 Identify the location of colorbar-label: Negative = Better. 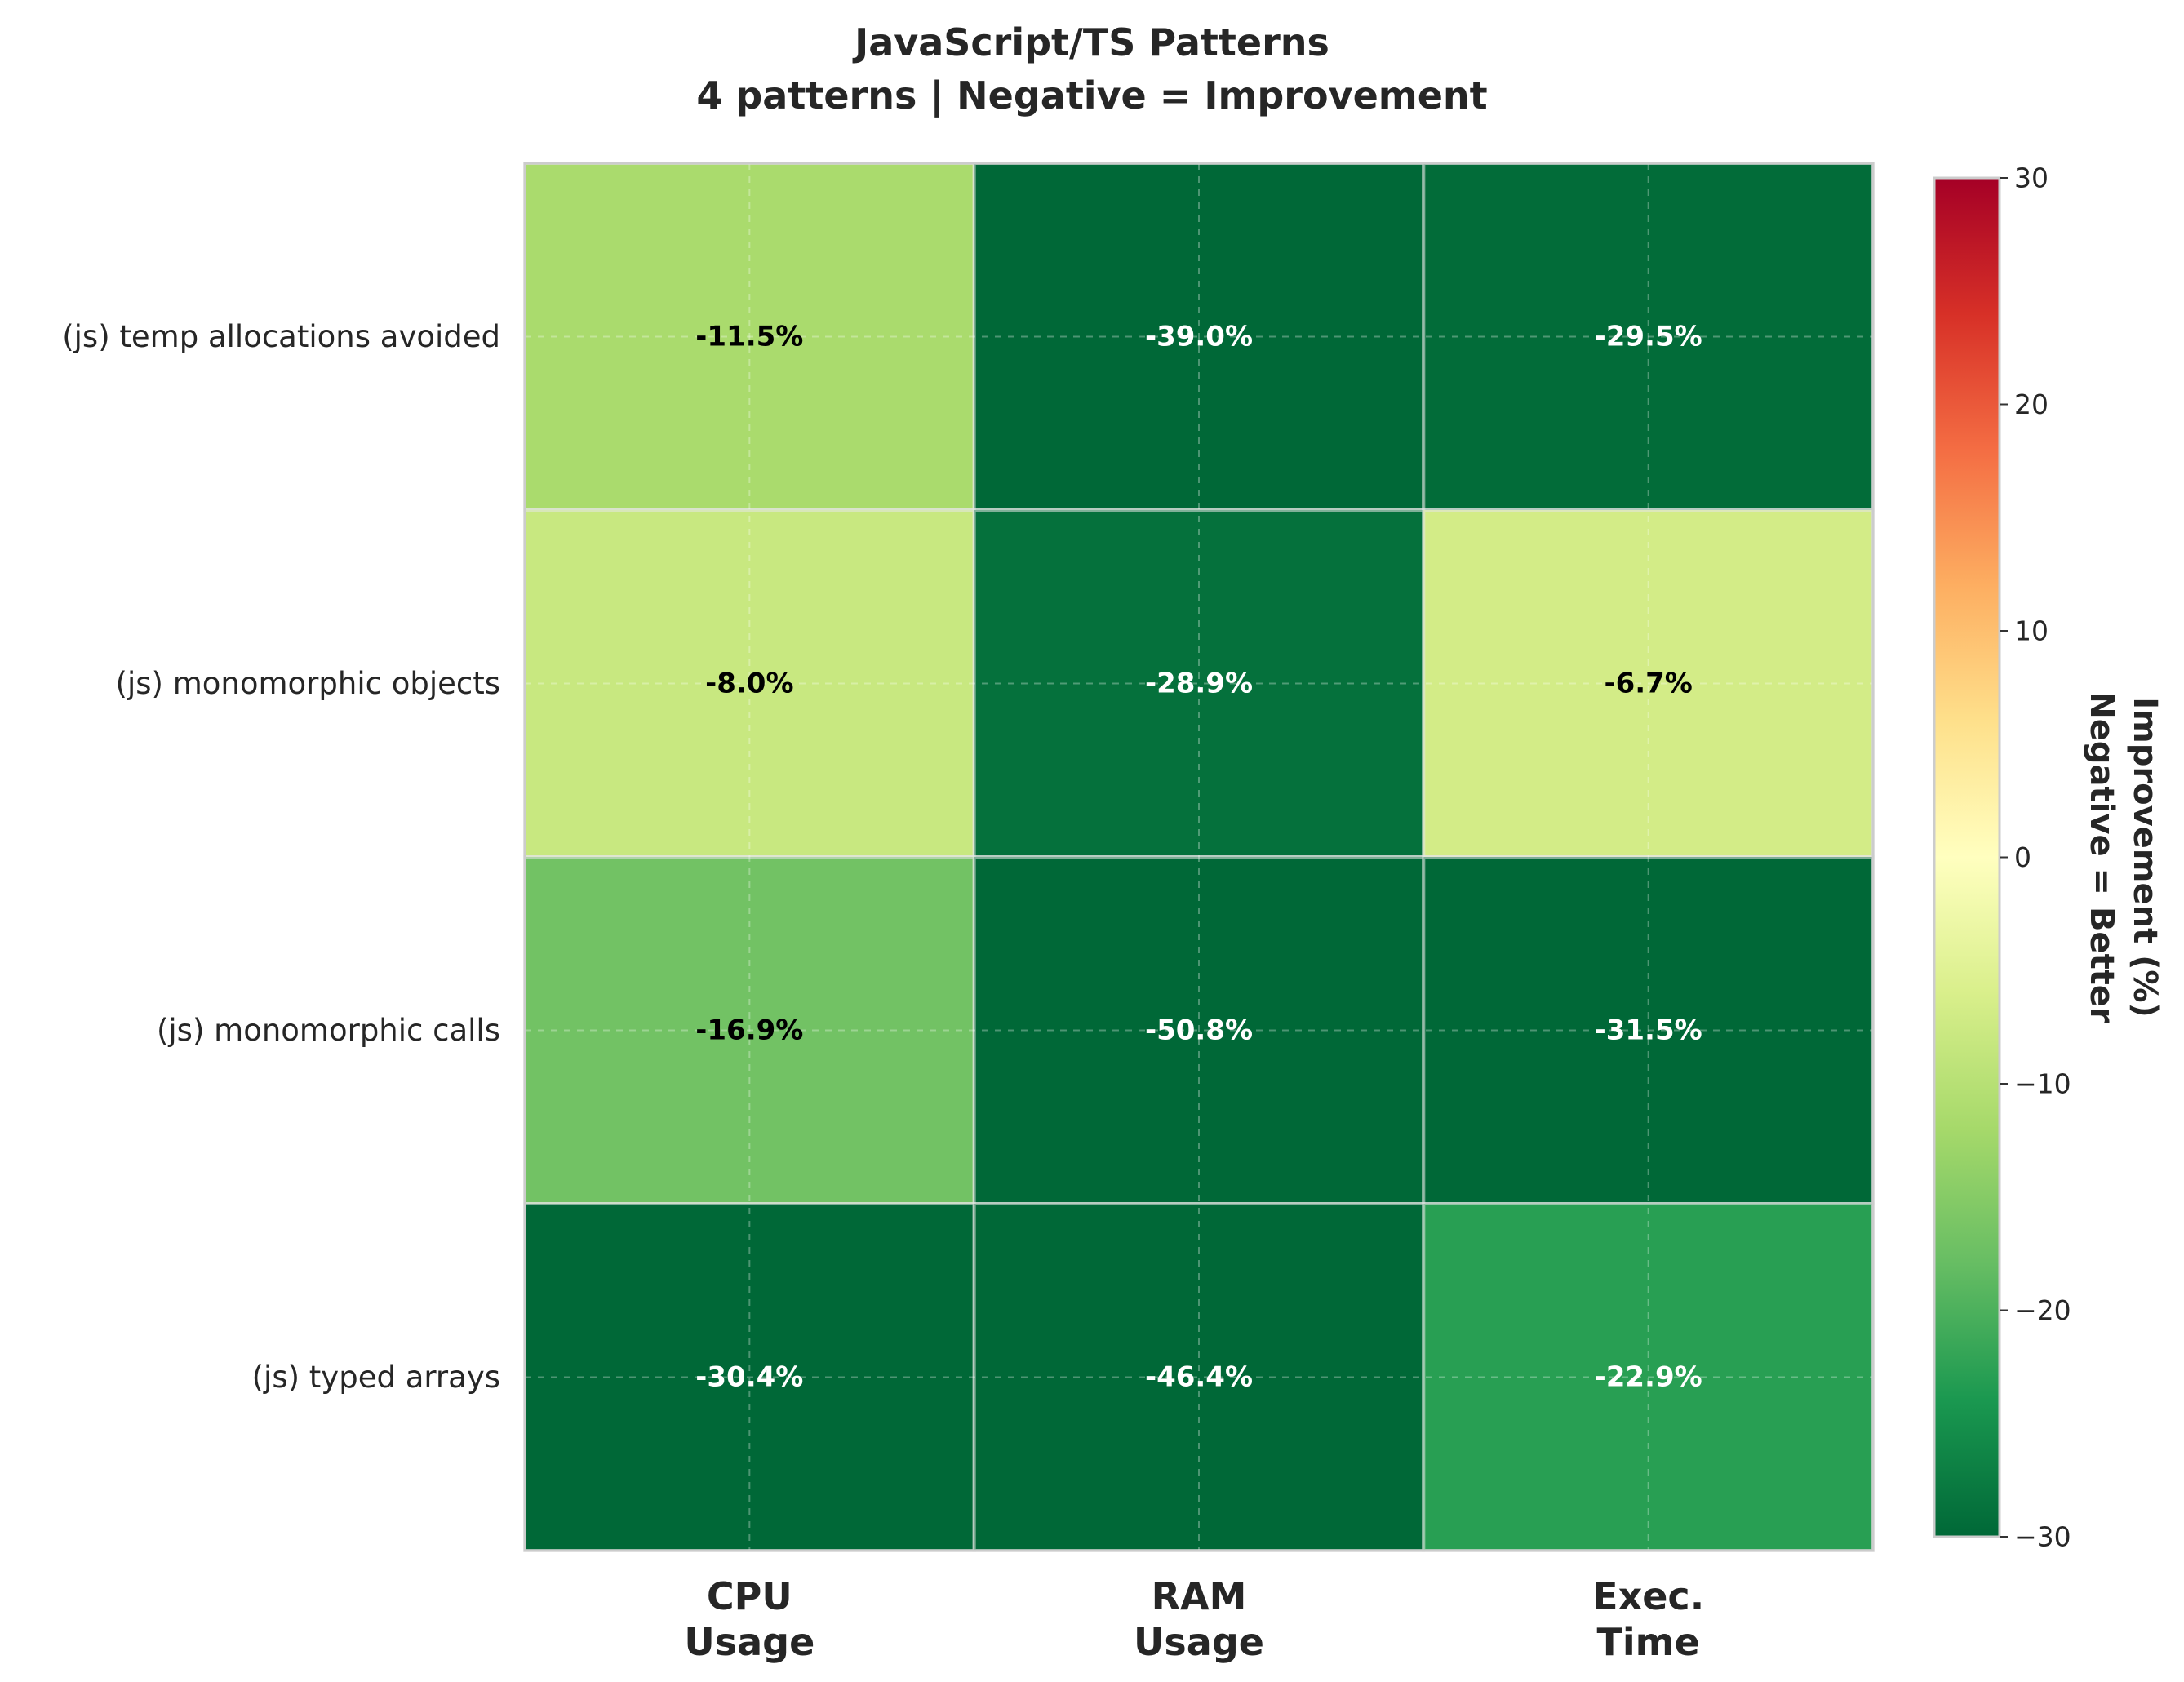
(2102, 857).